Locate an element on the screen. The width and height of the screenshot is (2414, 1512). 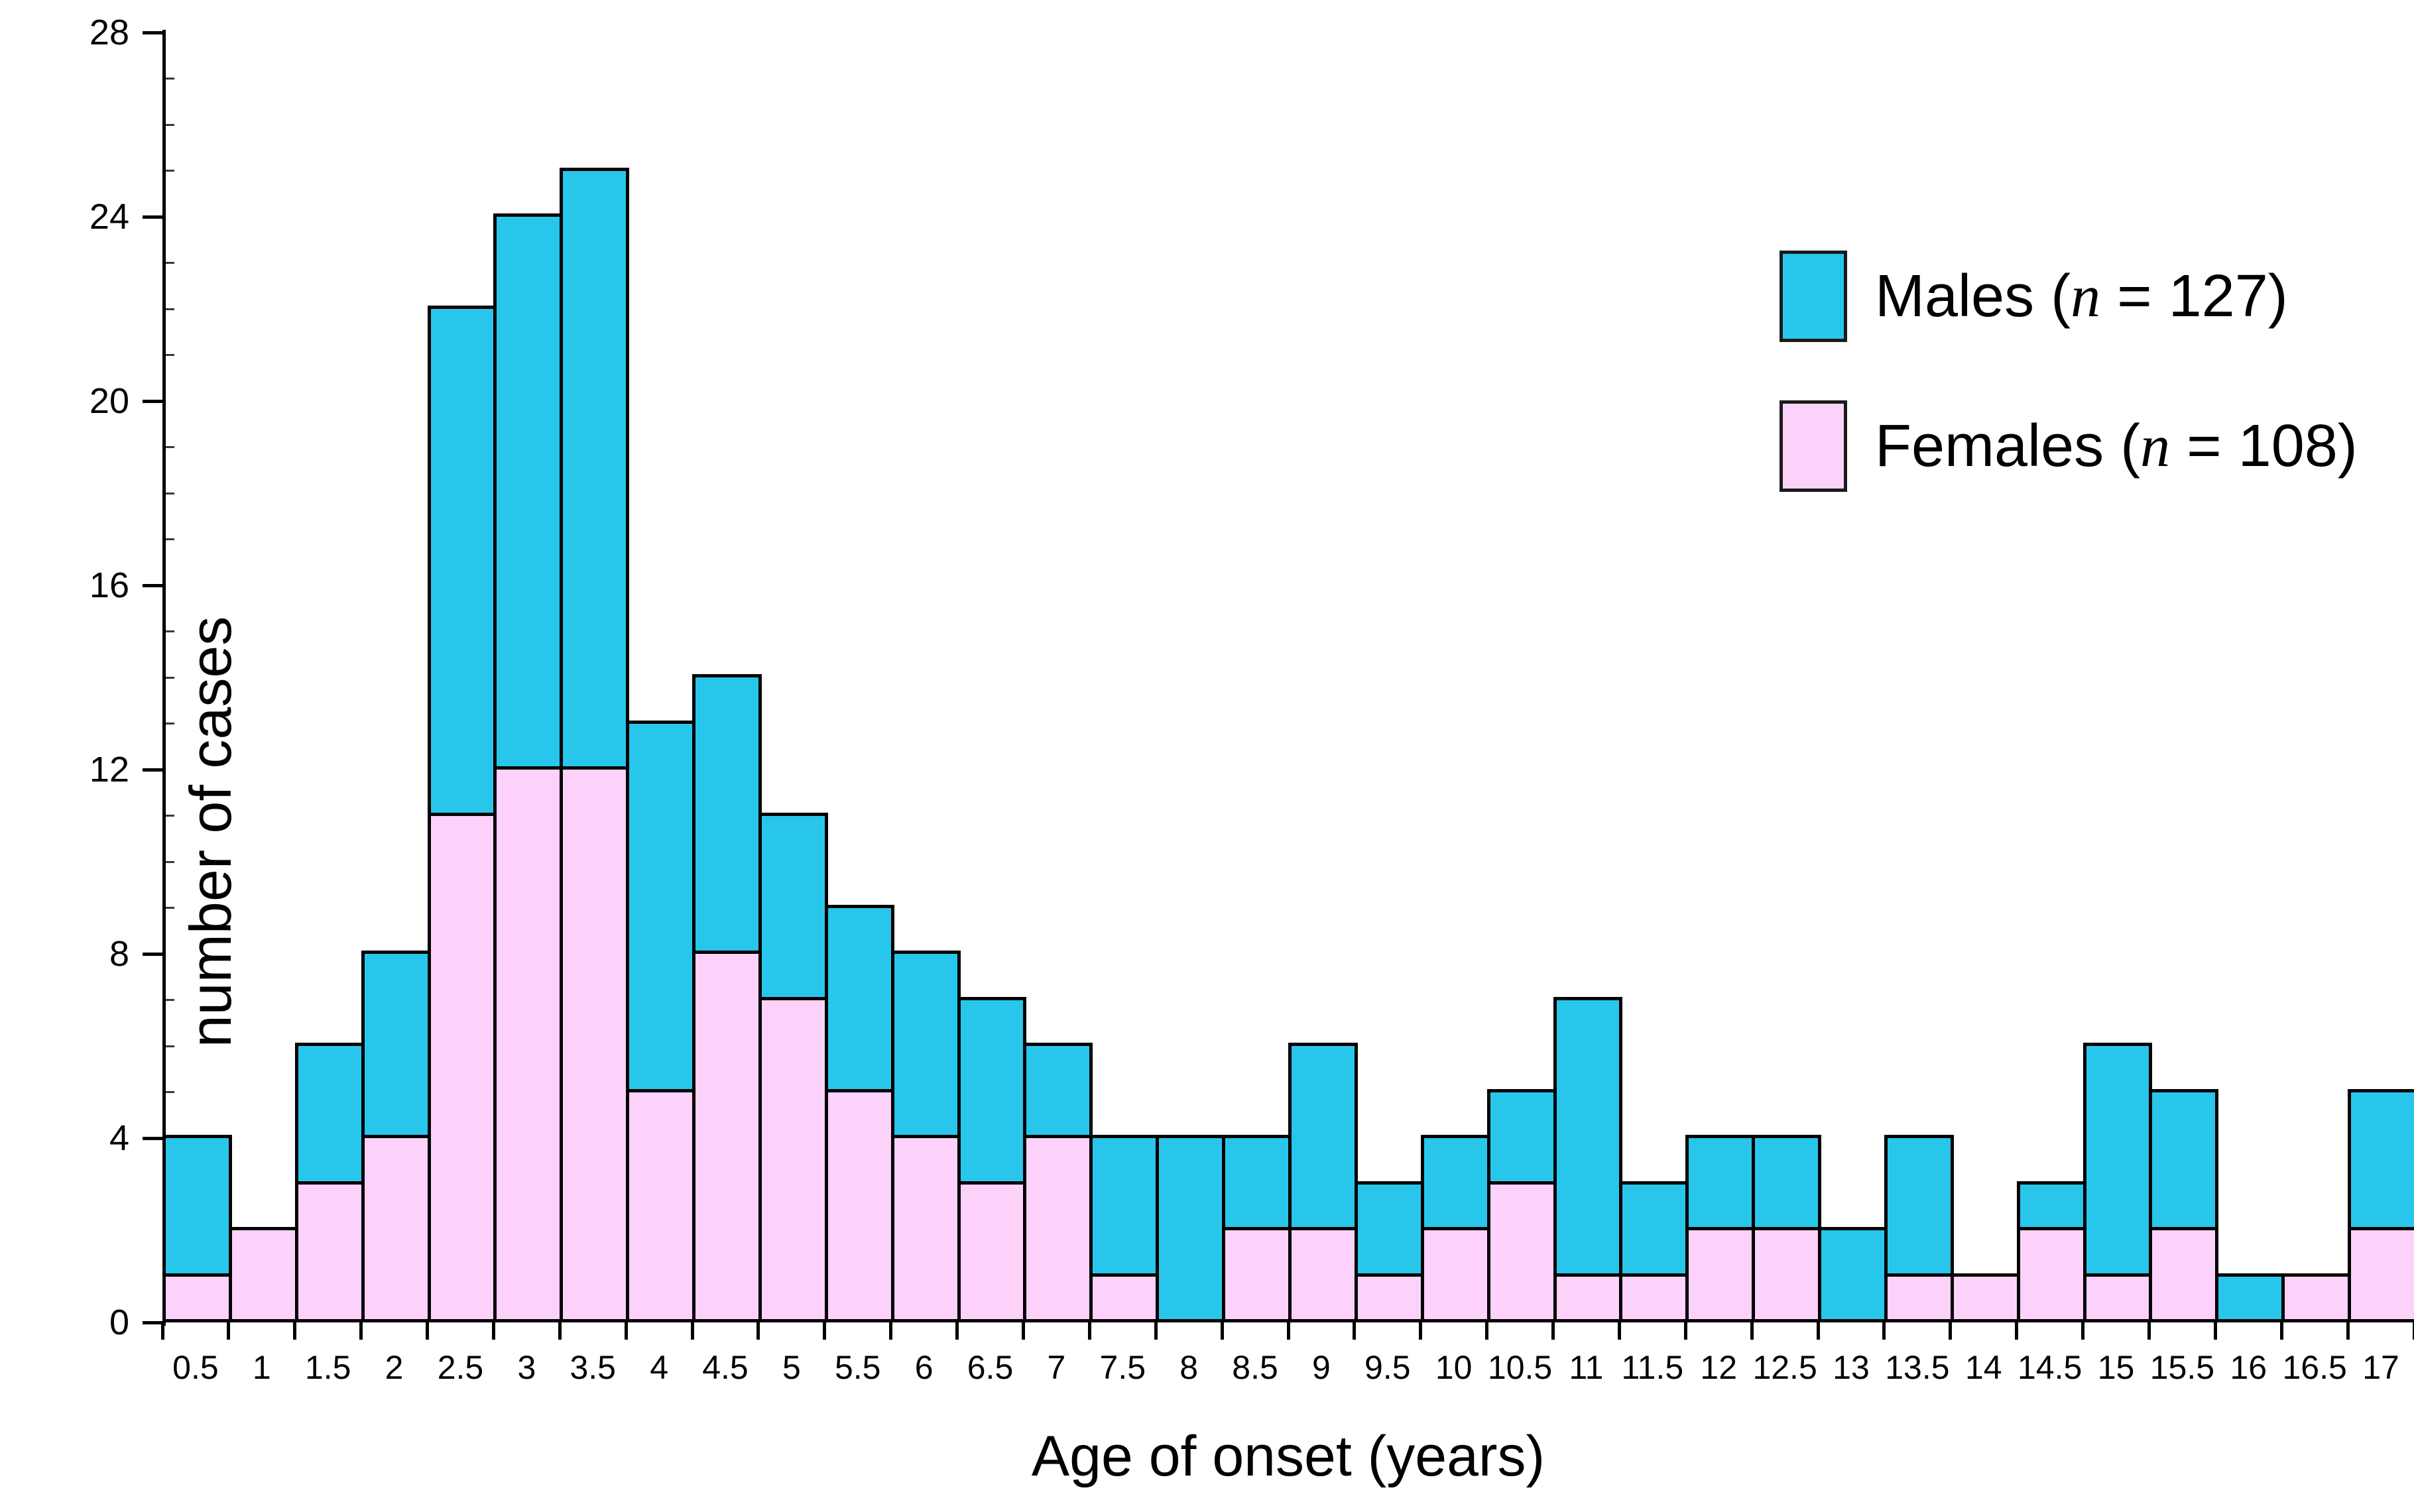
x-tick-label: 7 is located at coordinates (1056, 1367).